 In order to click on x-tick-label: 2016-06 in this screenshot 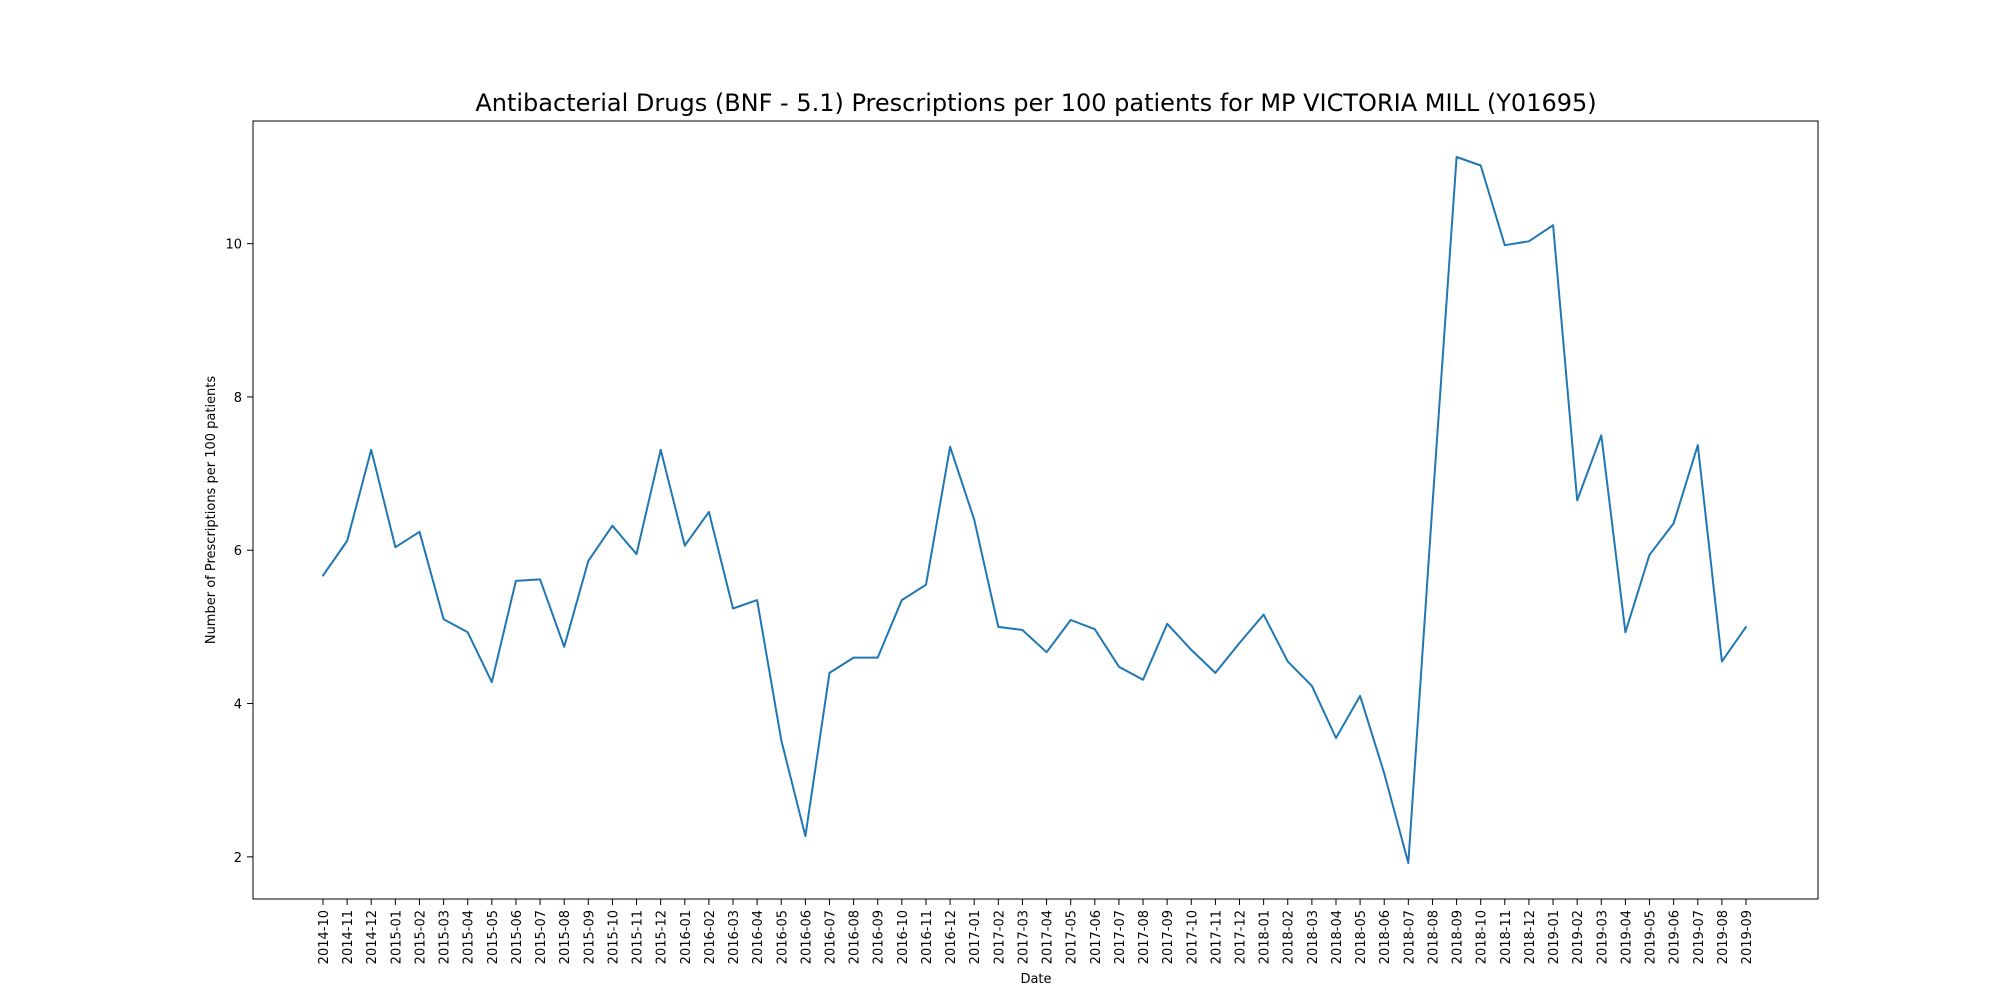, I will do `click(806, 937)`.